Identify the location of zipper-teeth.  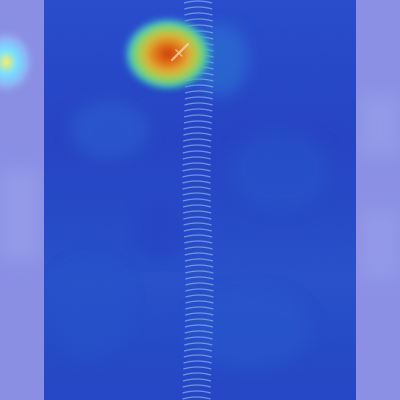
(198, 200).